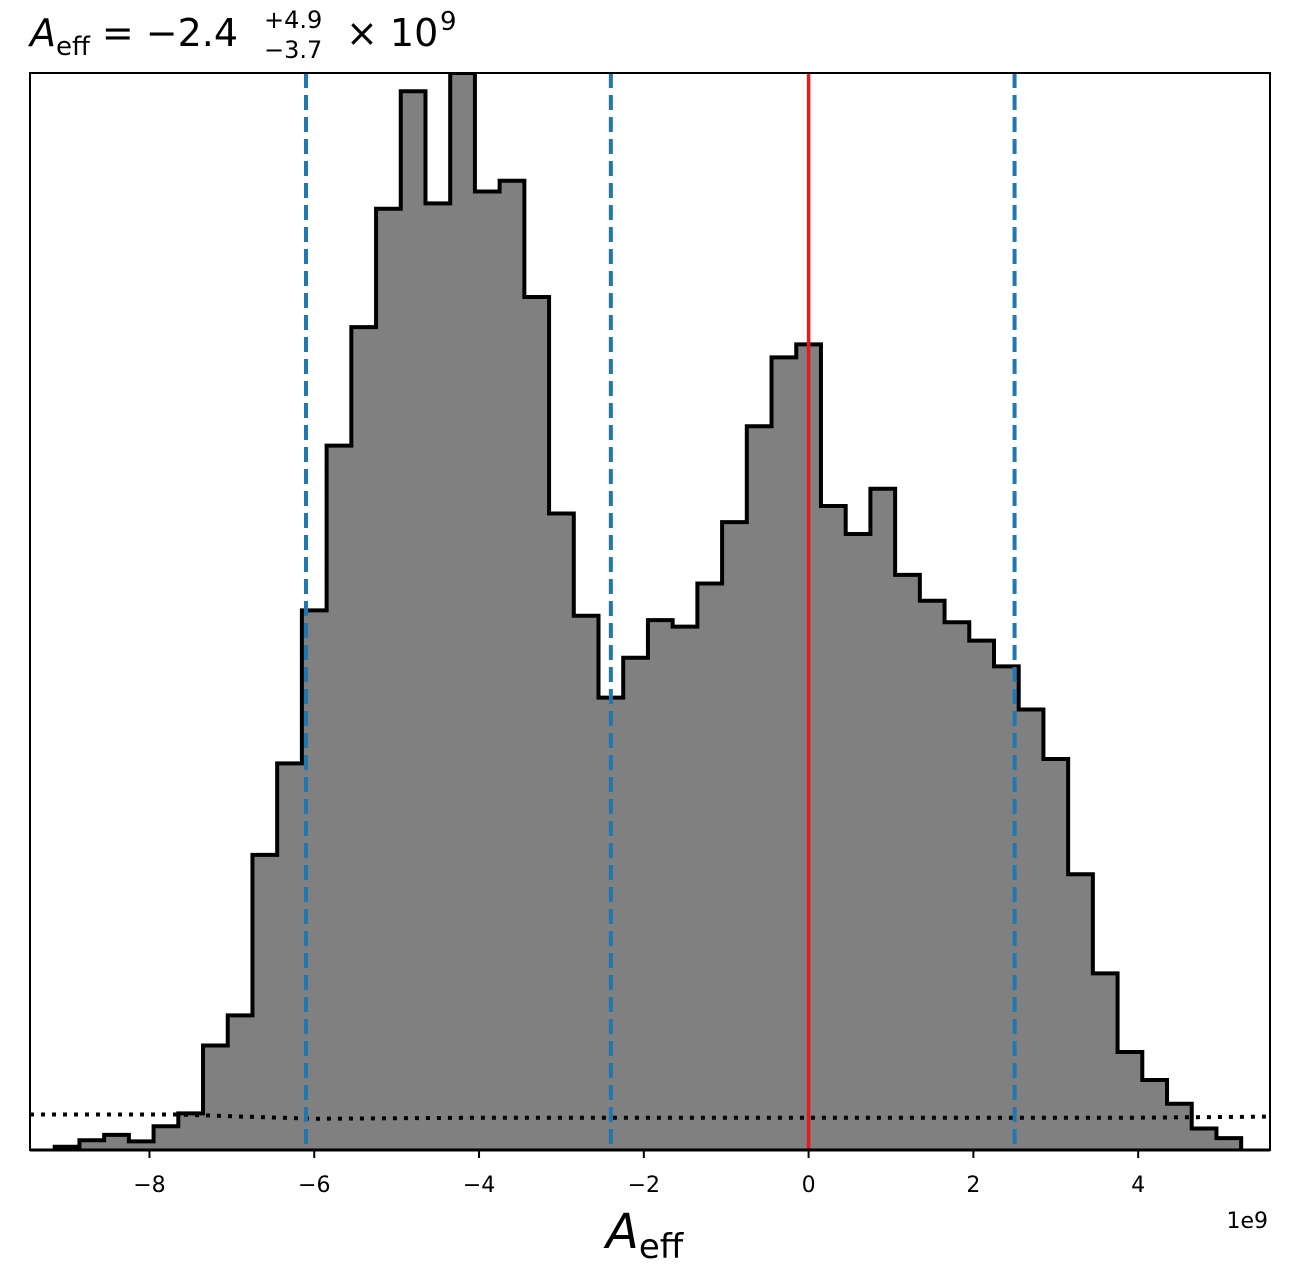 This screenshot has width=1289, height=1278. Describe the element at coordinates (314, 1185) in the screenshot. I see `x-tick-label: −6` at that location.